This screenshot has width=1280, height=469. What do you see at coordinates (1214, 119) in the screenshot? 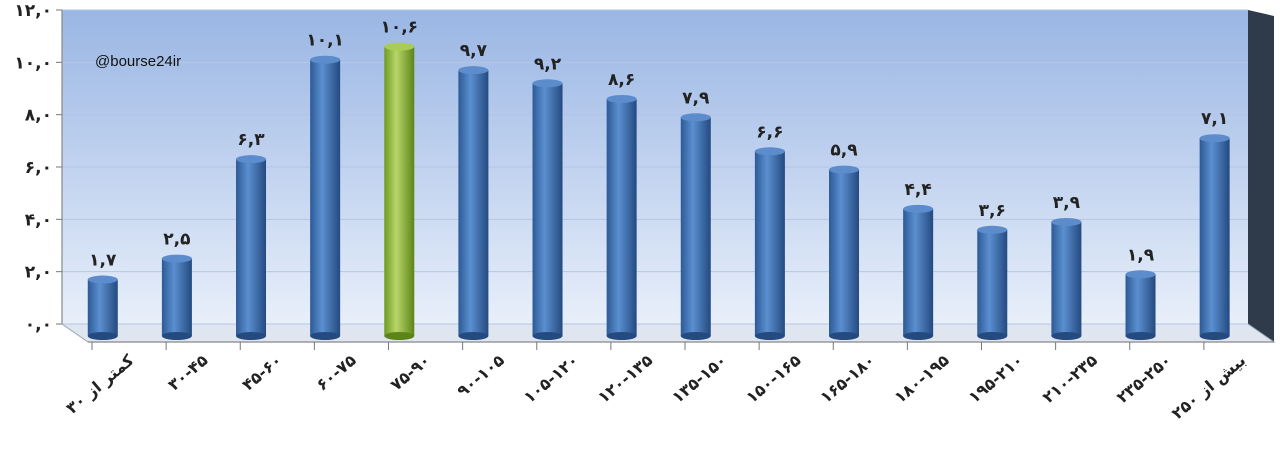
I see `data-label: ۷,۱` at bounding box center [1214, 119].